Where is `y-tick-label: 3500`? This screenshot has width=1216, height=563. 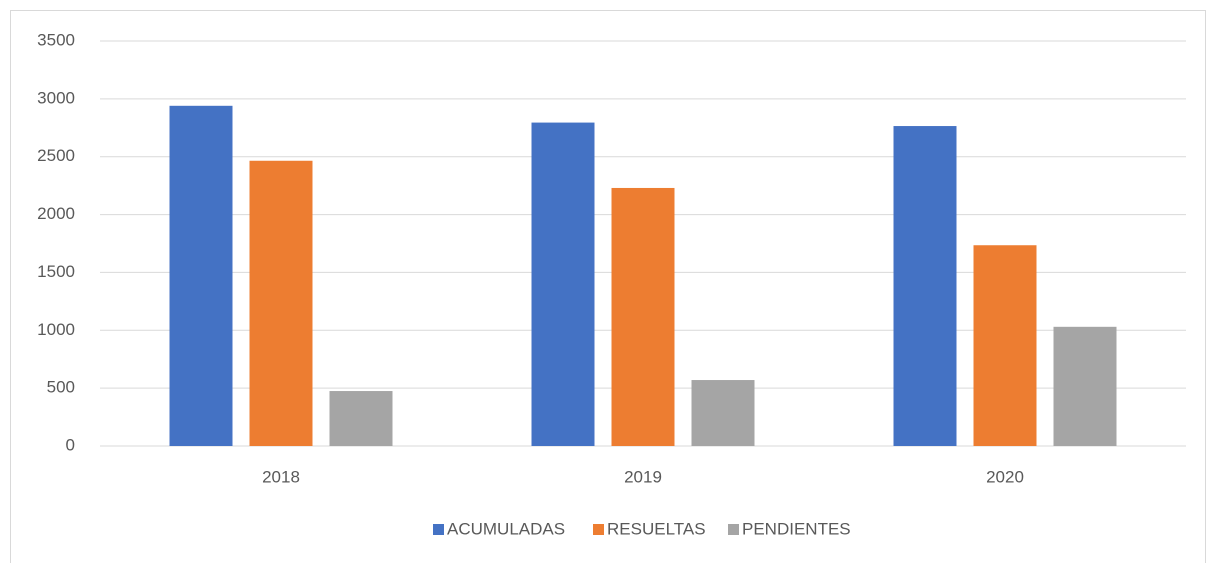 y-tick-label: 3500 is located at coordinates (56, 39).